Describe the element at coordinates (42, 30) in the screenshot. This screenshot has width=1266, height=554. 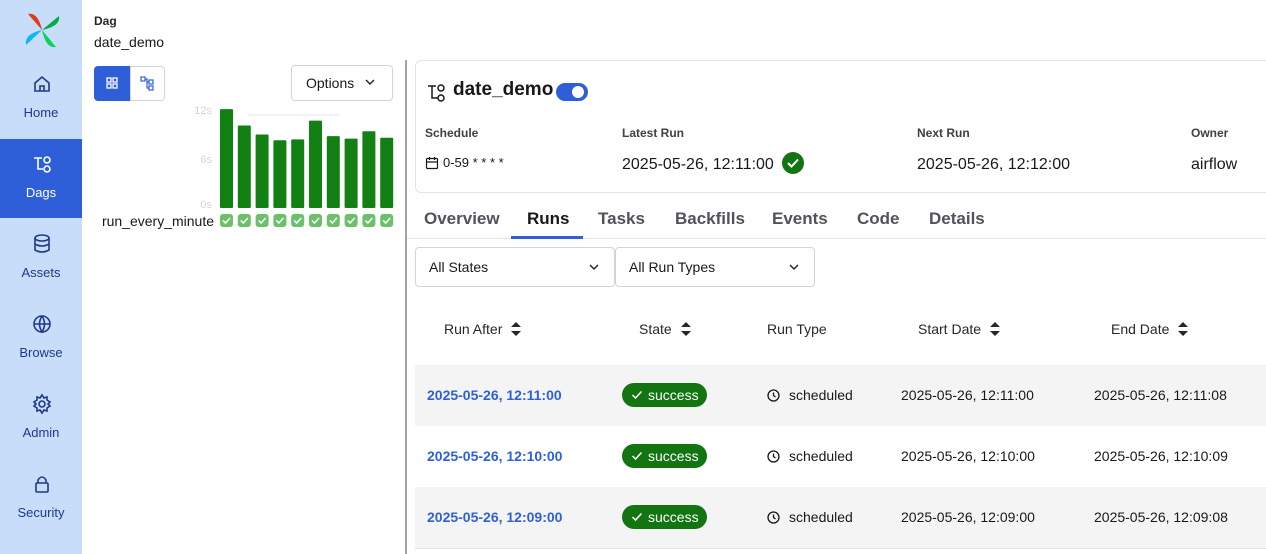
I see `logo` at that location.